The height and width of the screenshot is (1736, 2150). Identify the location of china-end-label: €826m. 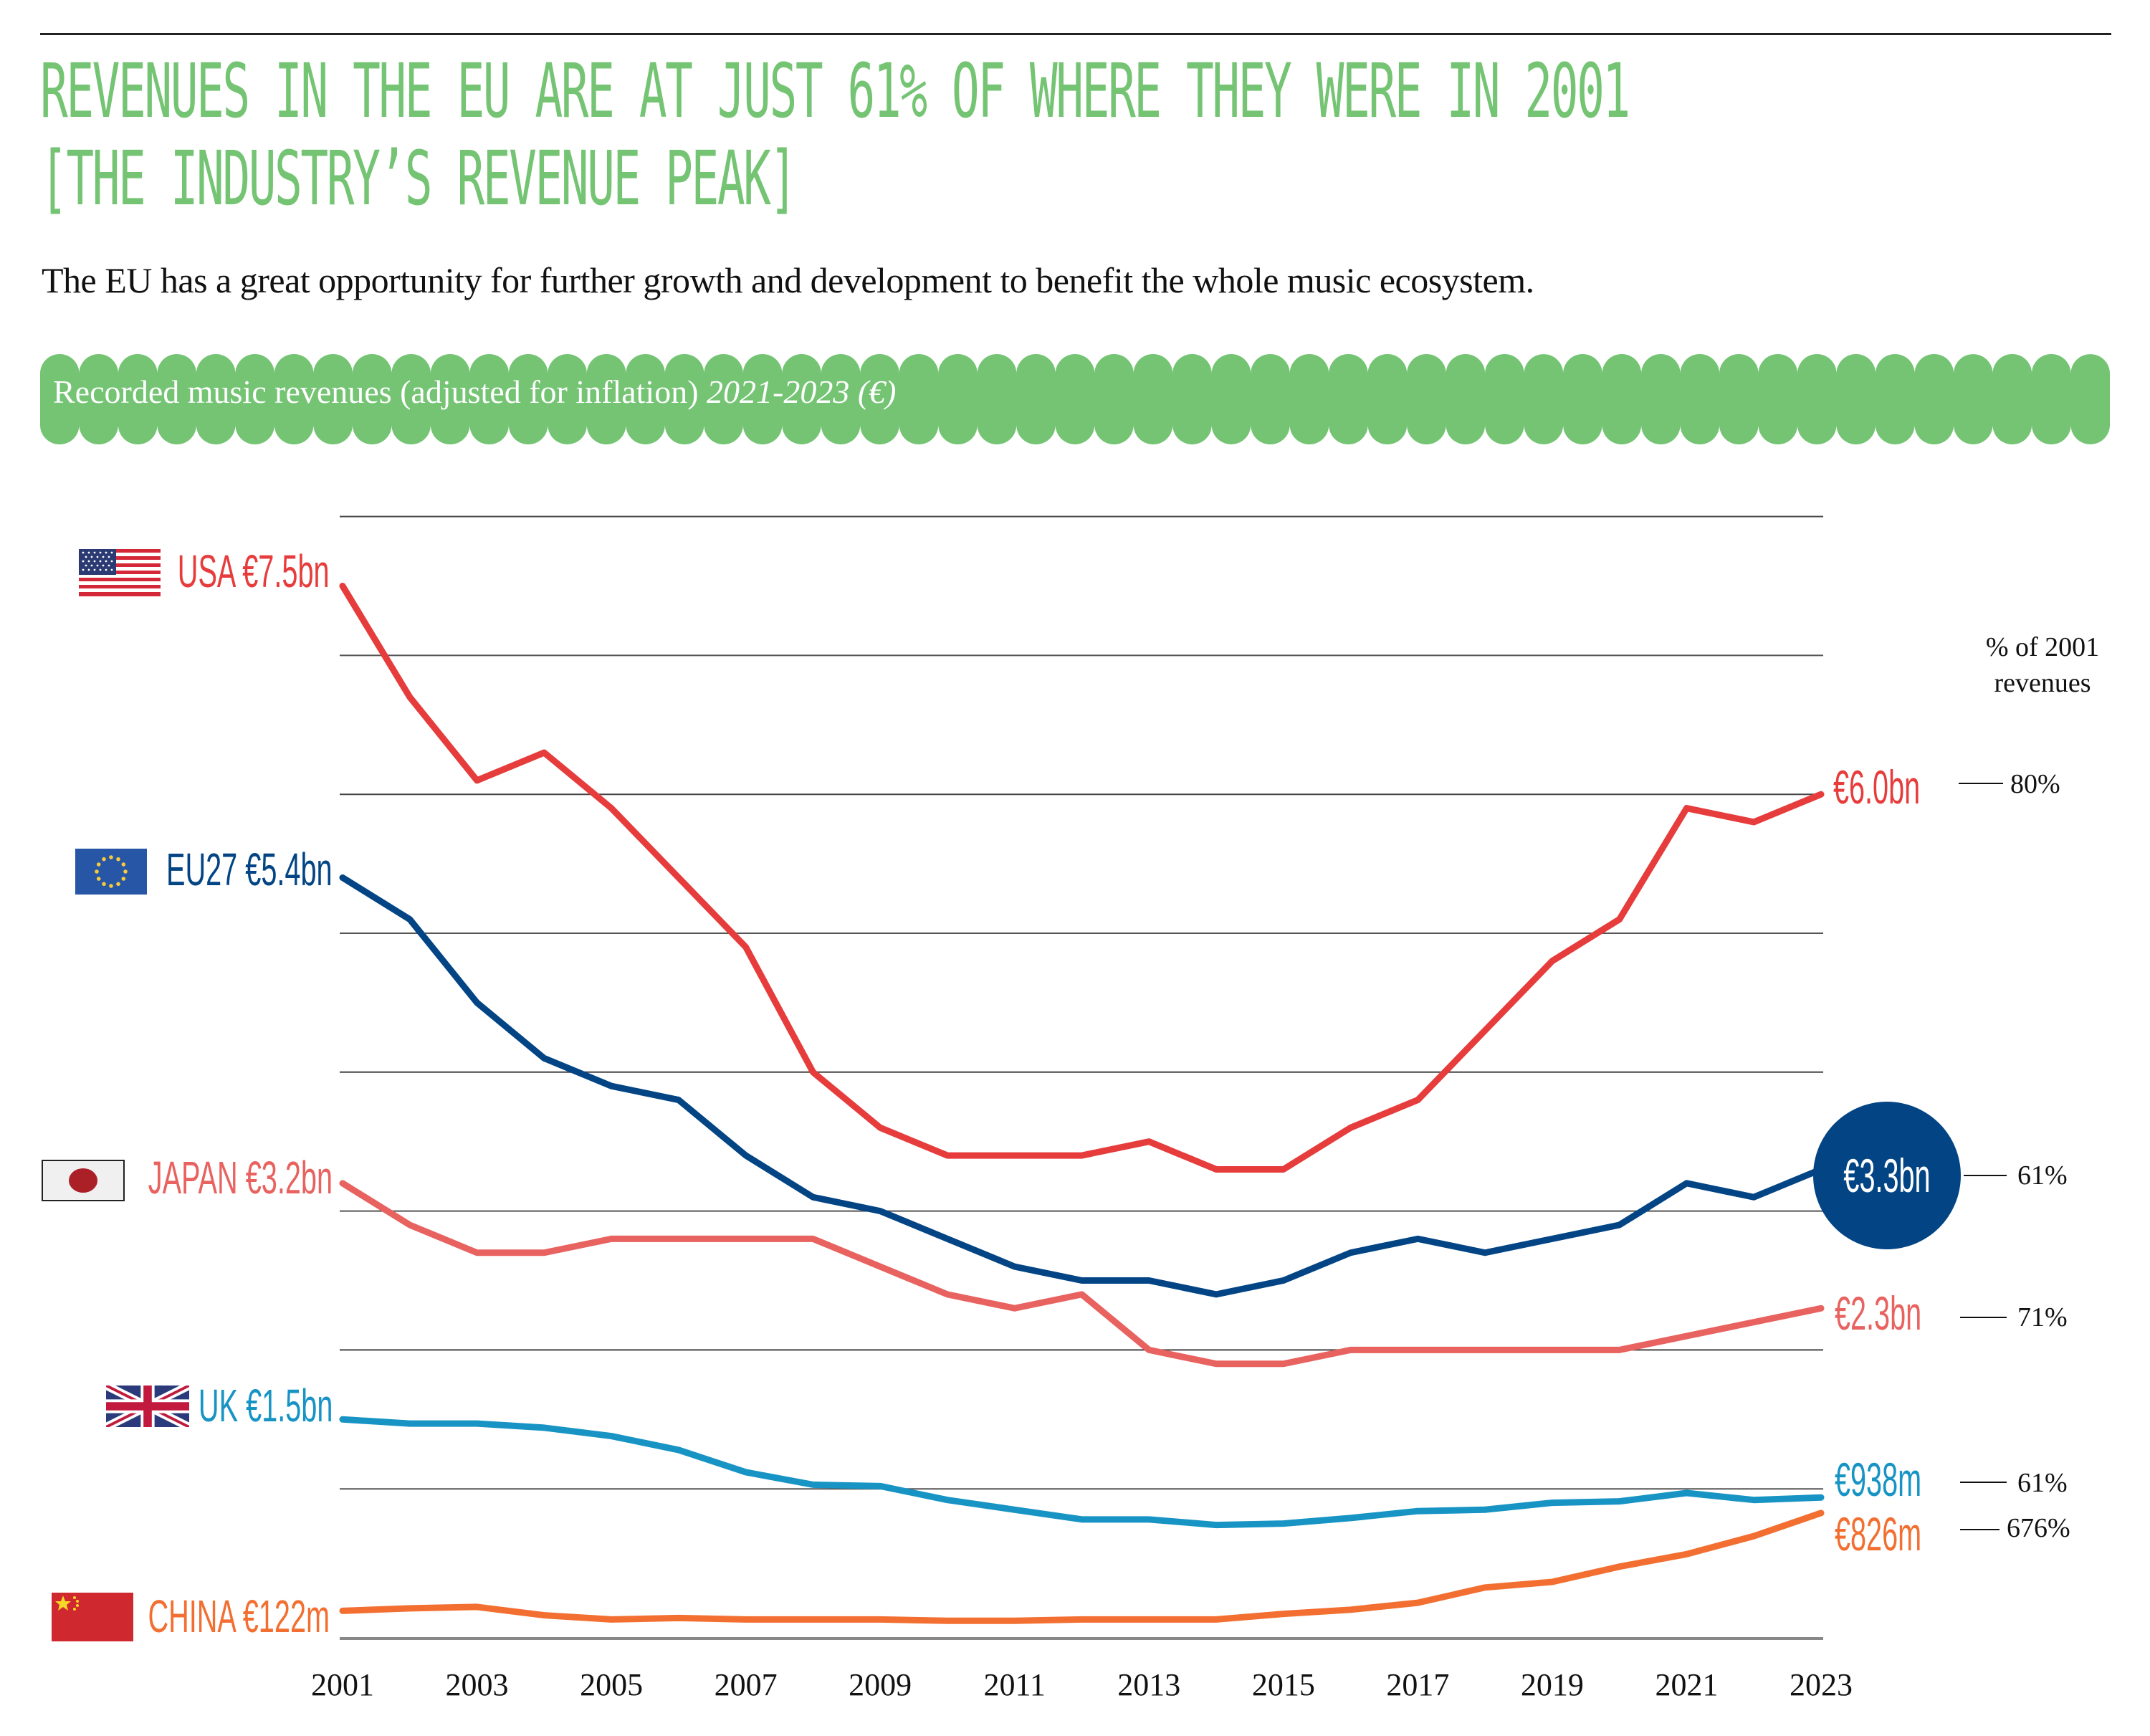
(1879, 1533).